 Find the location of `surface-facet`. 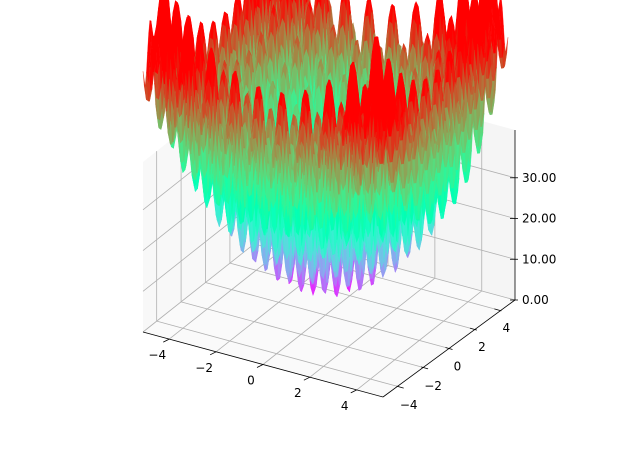

surface-facet is located at coordinates (245, 2).